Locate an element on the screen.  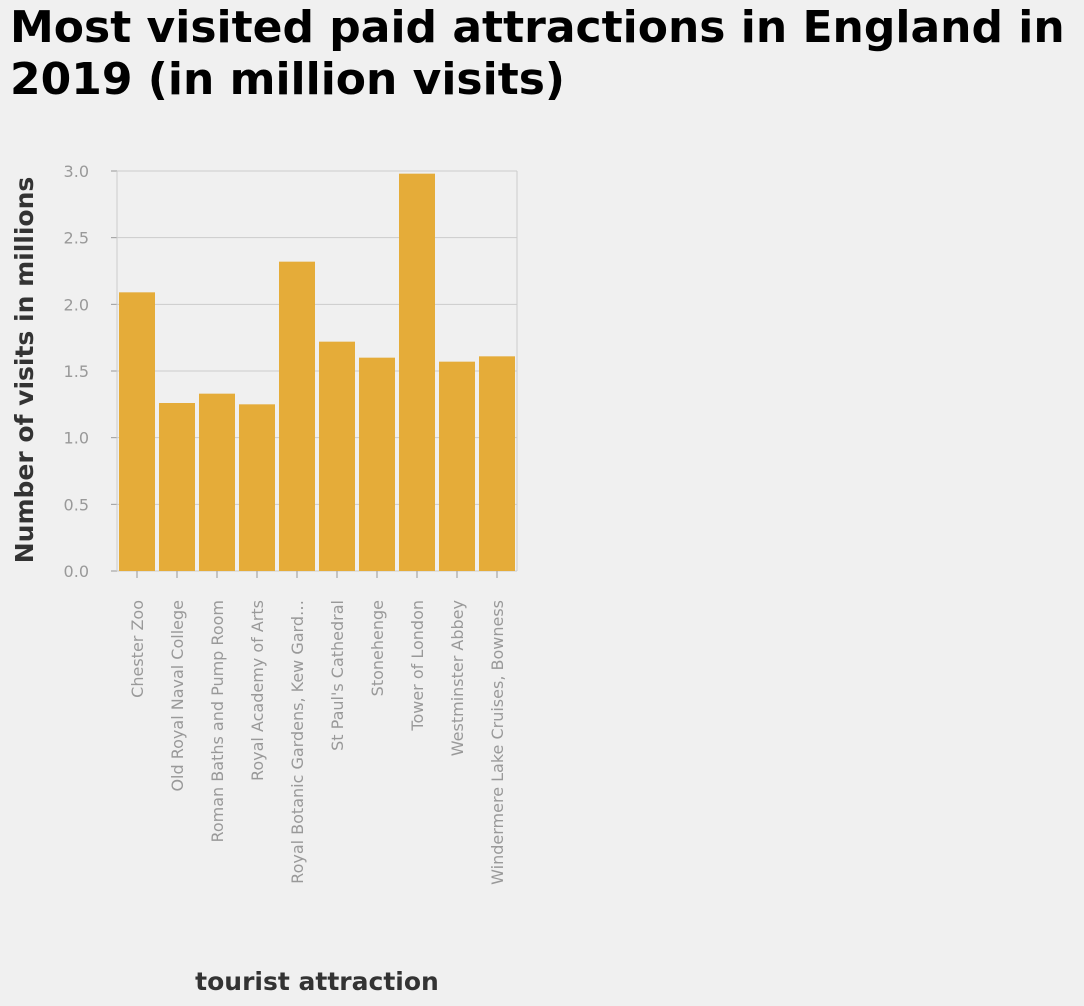
y-axis-title: Number of visits in millions is located at coordinates (24, 370).